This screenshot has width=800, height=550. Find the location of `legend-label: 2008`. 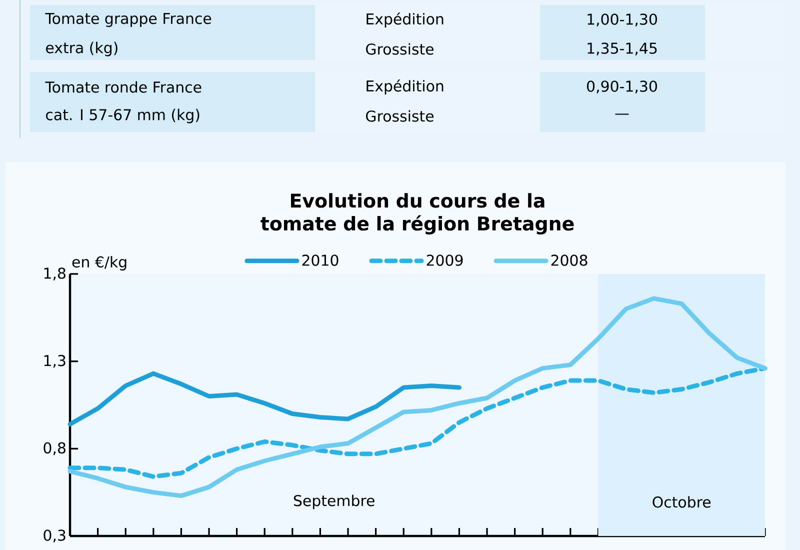

legend-label: 2008 is located at coordinates (569, 260).